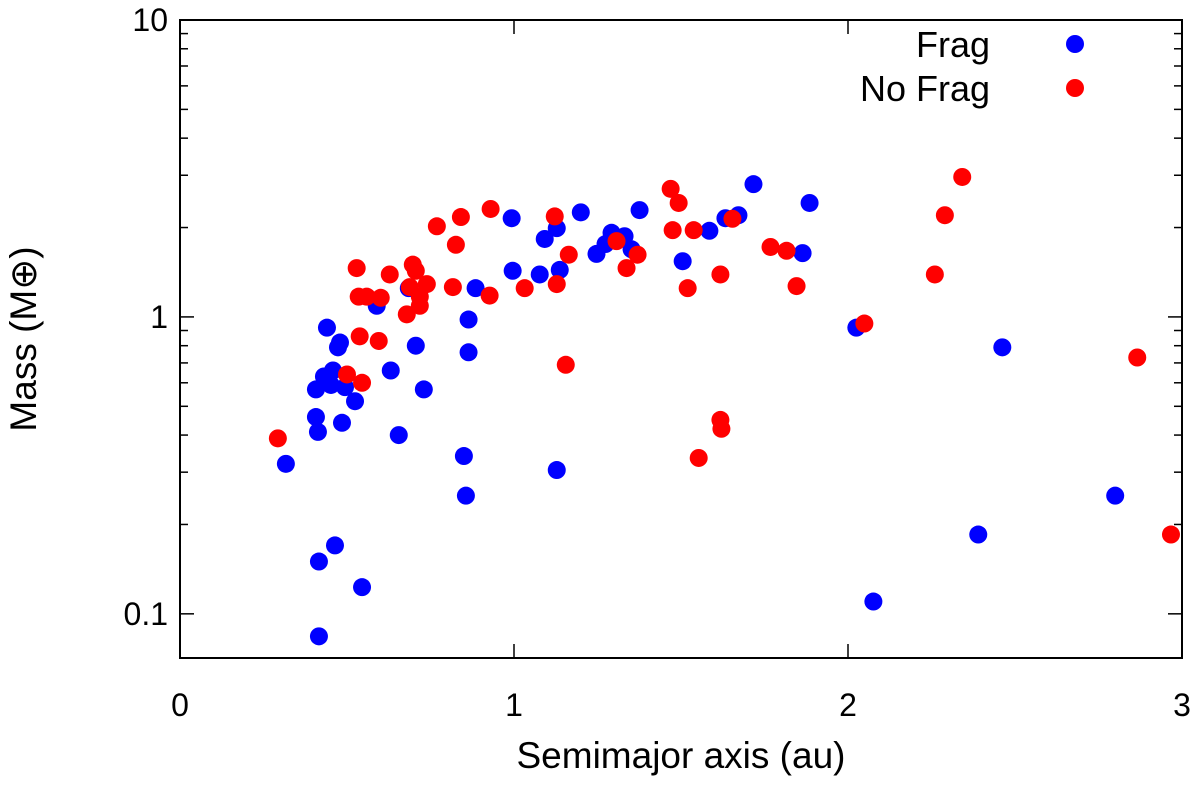  Describe the element at coordinates (1182, 705) in the screenshot. I see `x-tick-label: 3` at that location.